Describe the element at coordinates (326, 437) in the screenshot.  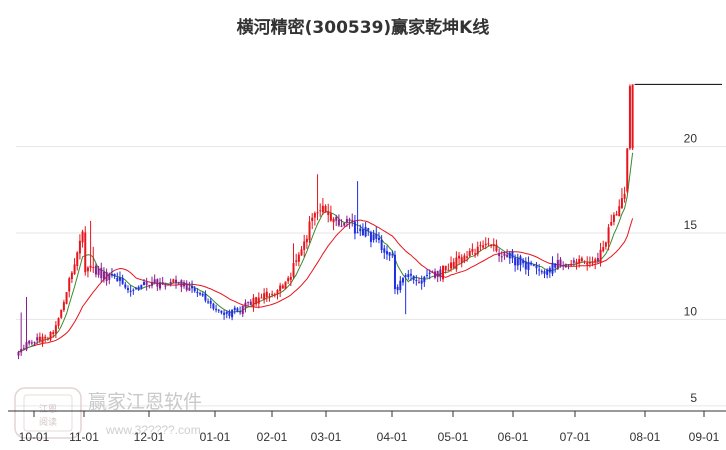
I see `x-tick-label-03-01: 03-01` at that location.